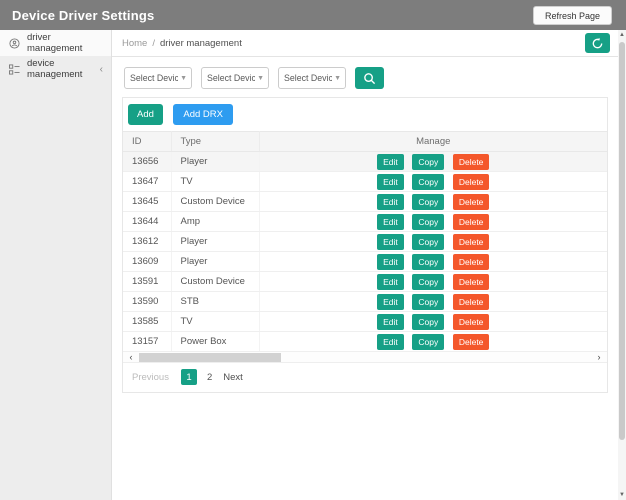  I want to click on column-header-type: Type, so click(215, 141).